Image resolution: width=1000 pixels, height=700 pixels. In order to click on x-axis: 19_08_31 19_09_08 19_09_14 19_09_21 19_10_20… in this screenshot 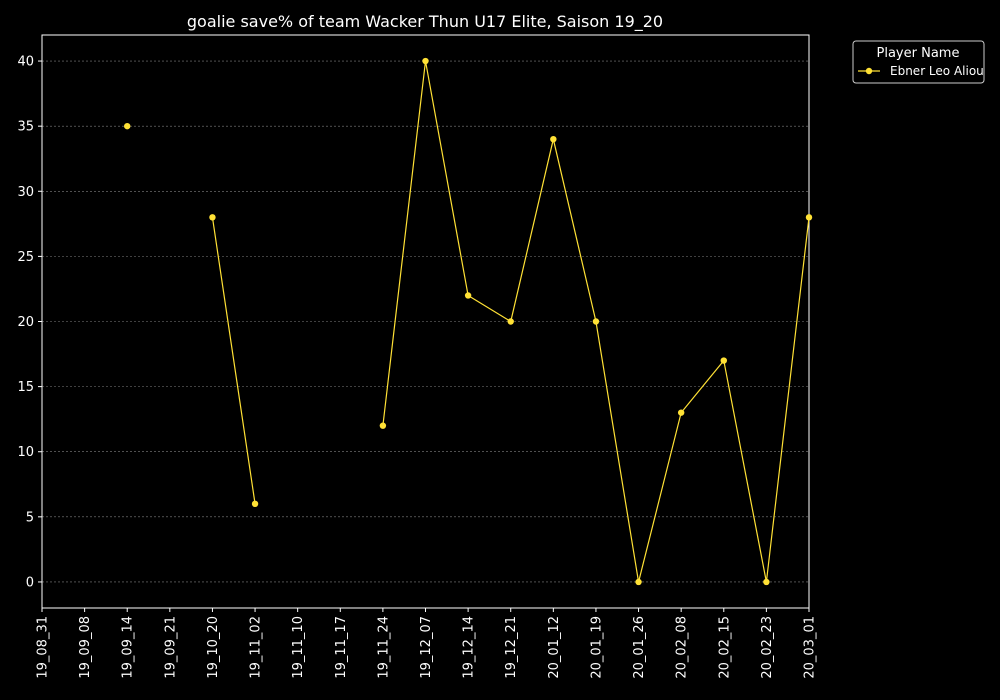, I will do `click(427, 643)`.